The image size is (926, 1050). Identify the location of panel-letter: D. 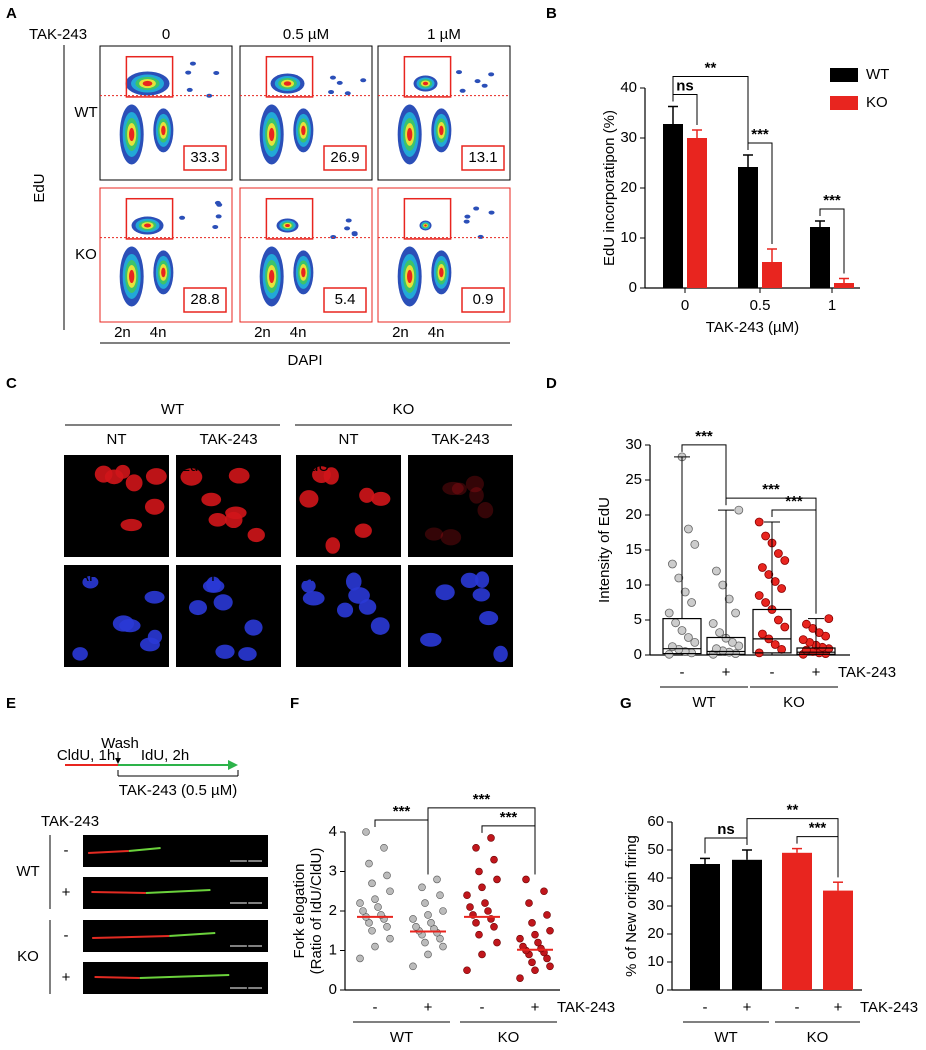
(551, 383).